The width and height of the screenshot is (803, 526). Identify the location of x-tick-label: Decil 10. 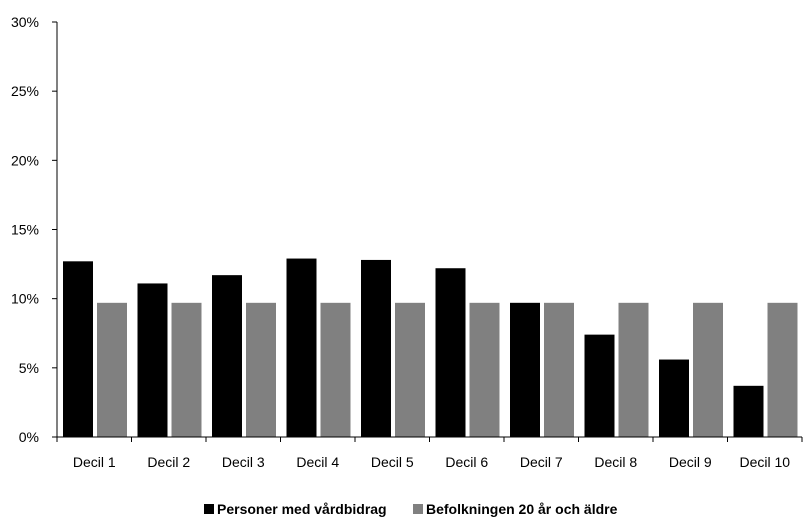
(764, 462).